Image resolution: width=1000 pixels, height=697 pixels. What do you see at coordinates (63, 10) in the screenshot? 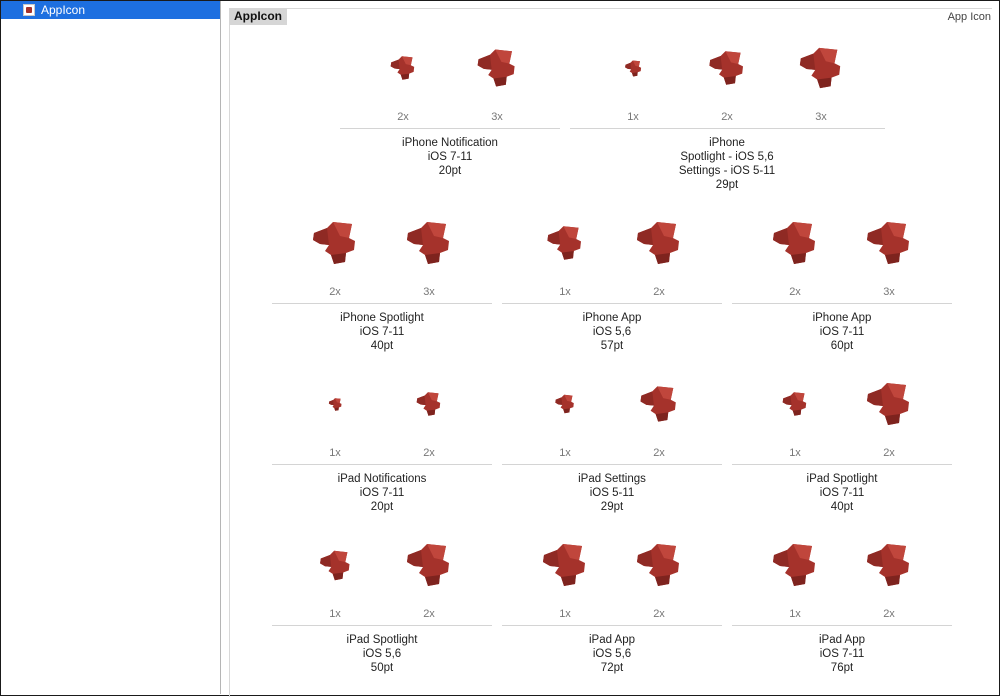
I see `sidebar-item-label: AppIcon` at bounding box center [63, 10].